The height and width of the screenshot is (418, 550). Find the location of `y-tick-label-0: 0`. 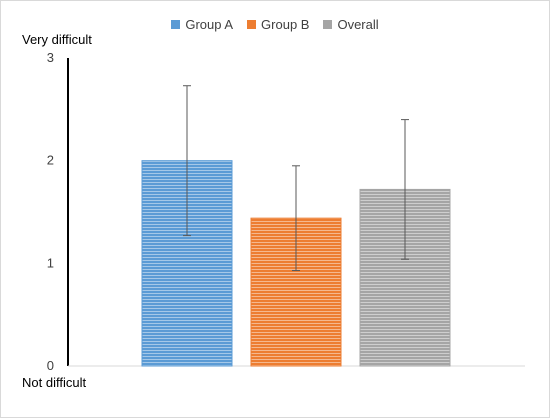

y-tick-label-0: 0 is located at coordinates (50, 365).